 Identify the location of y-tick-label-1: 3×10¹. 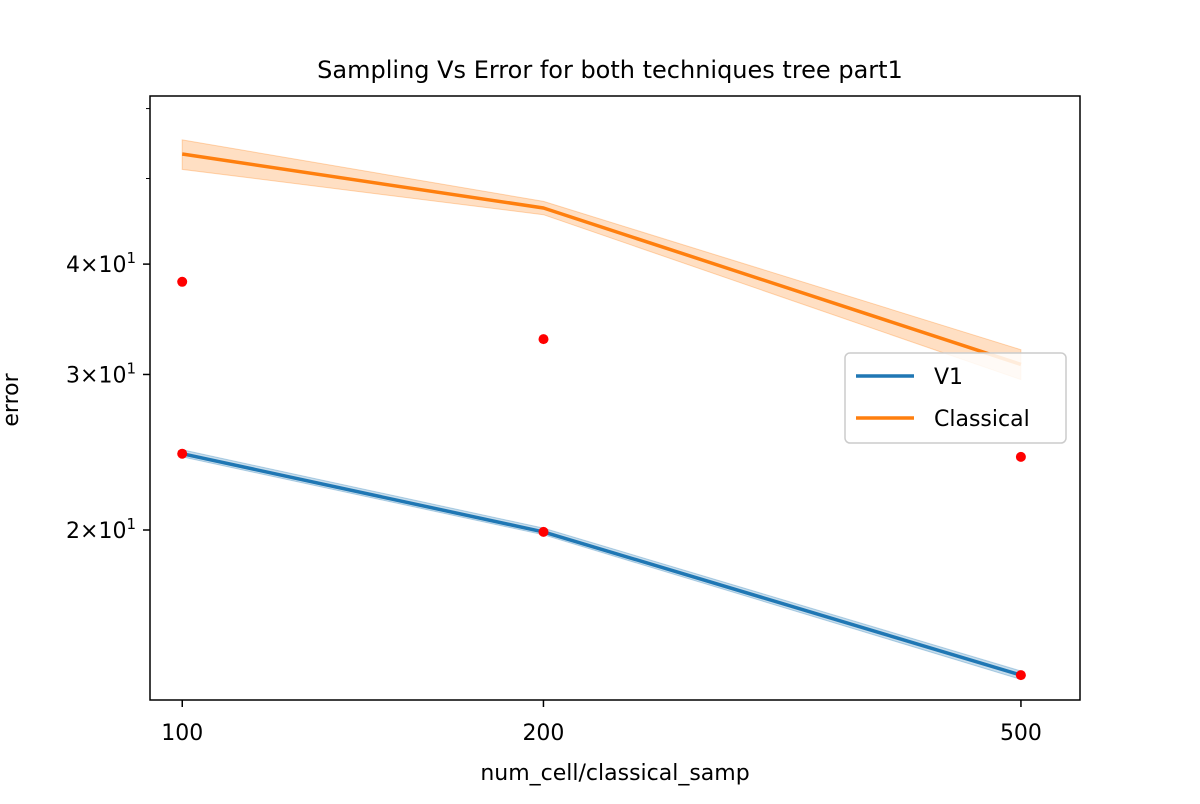
(101, 373).